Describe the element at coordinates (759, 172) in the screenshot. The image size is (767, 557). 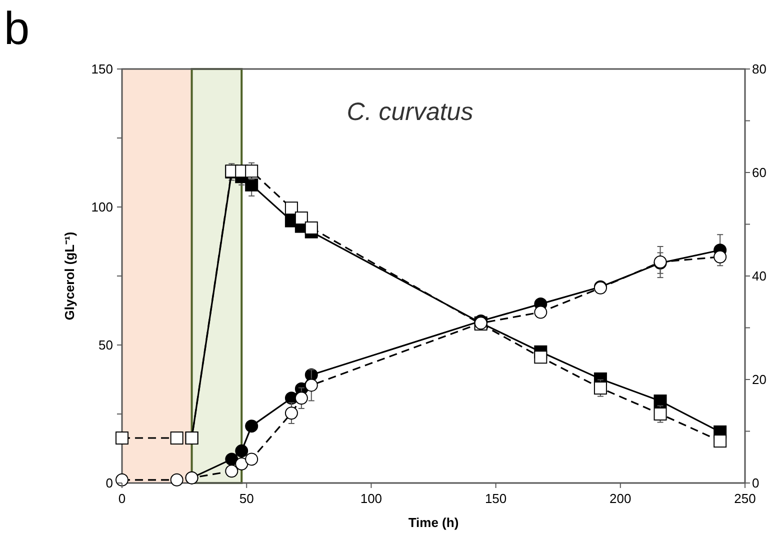
I see `y2-tick-label: 60` at that location.